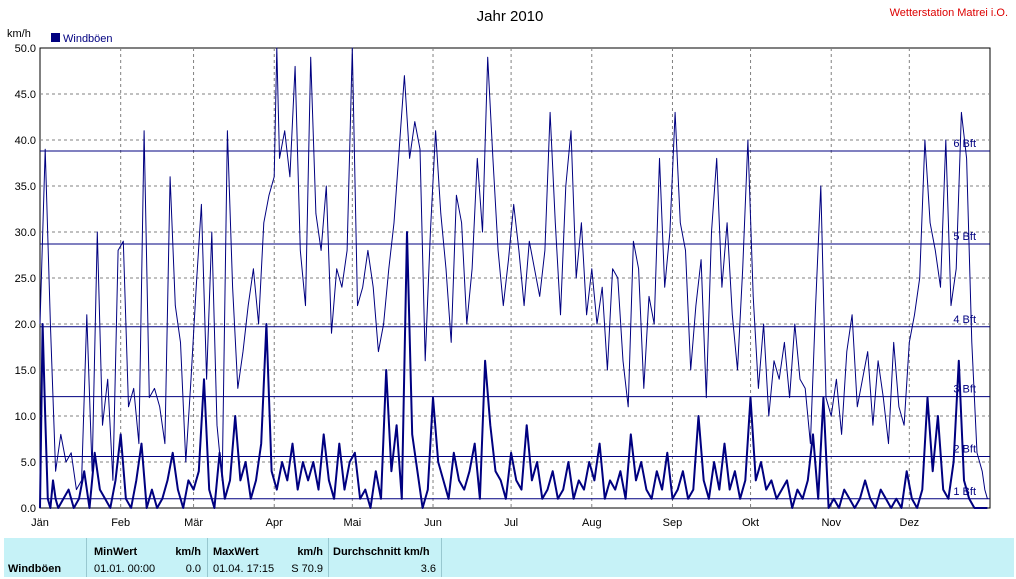  Describe the element at coordinates (40, 523) in the screenshot. I see `x-tick-label: Jän` at that location.